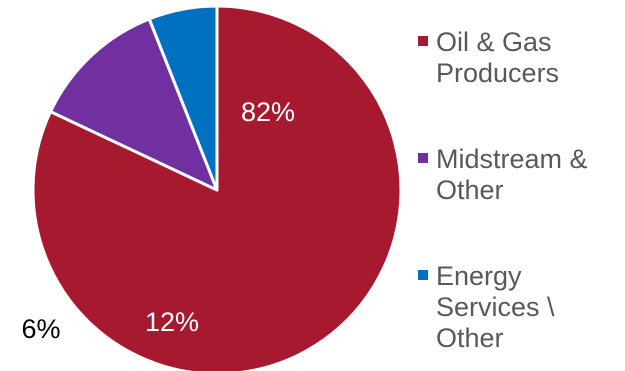 This screenshot has width=625, height=371. I want to click on legend-entry-3: Energy Services \ Other, so click(495, 307).